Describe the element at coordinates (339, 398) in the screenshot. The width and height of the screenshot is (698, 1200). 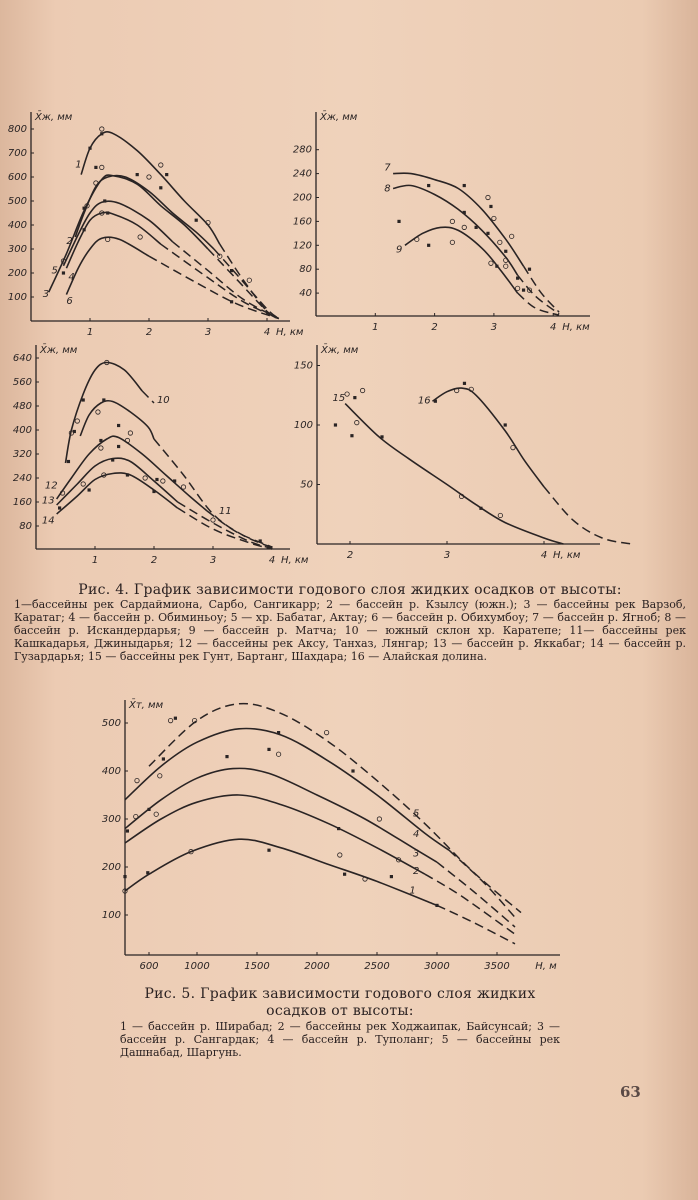
I see `curve-label-15: 15` at that location.